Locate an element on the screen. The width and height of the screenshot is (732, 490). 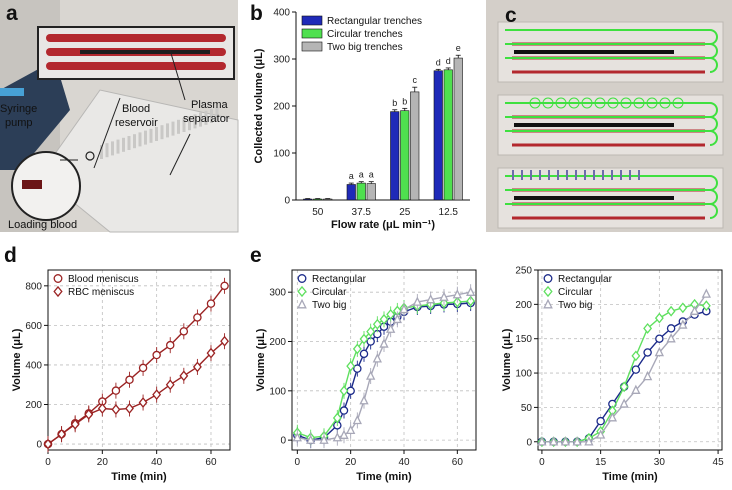
syringe-tube is located at coordinates (12, 92).